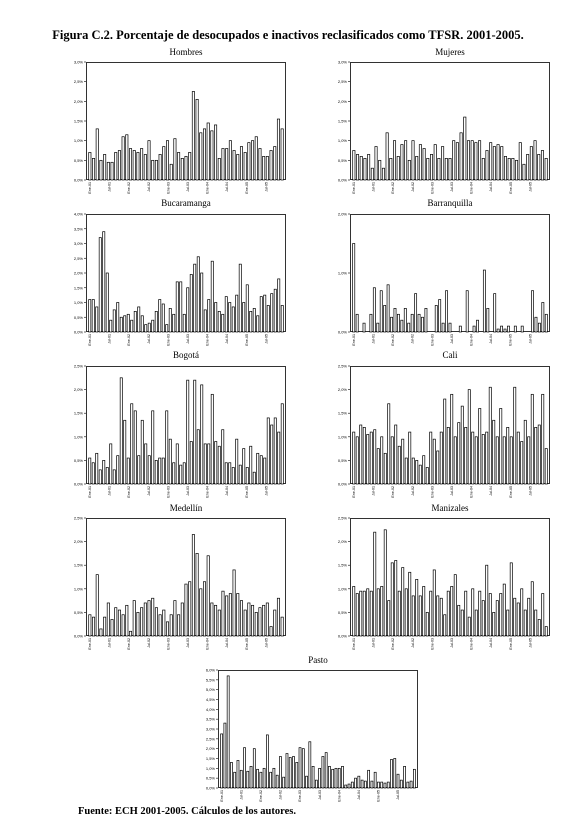 The width and height of the screenshot is (576, 825). I want to click on y-tick-label: 3,5%, so click(79, 228).